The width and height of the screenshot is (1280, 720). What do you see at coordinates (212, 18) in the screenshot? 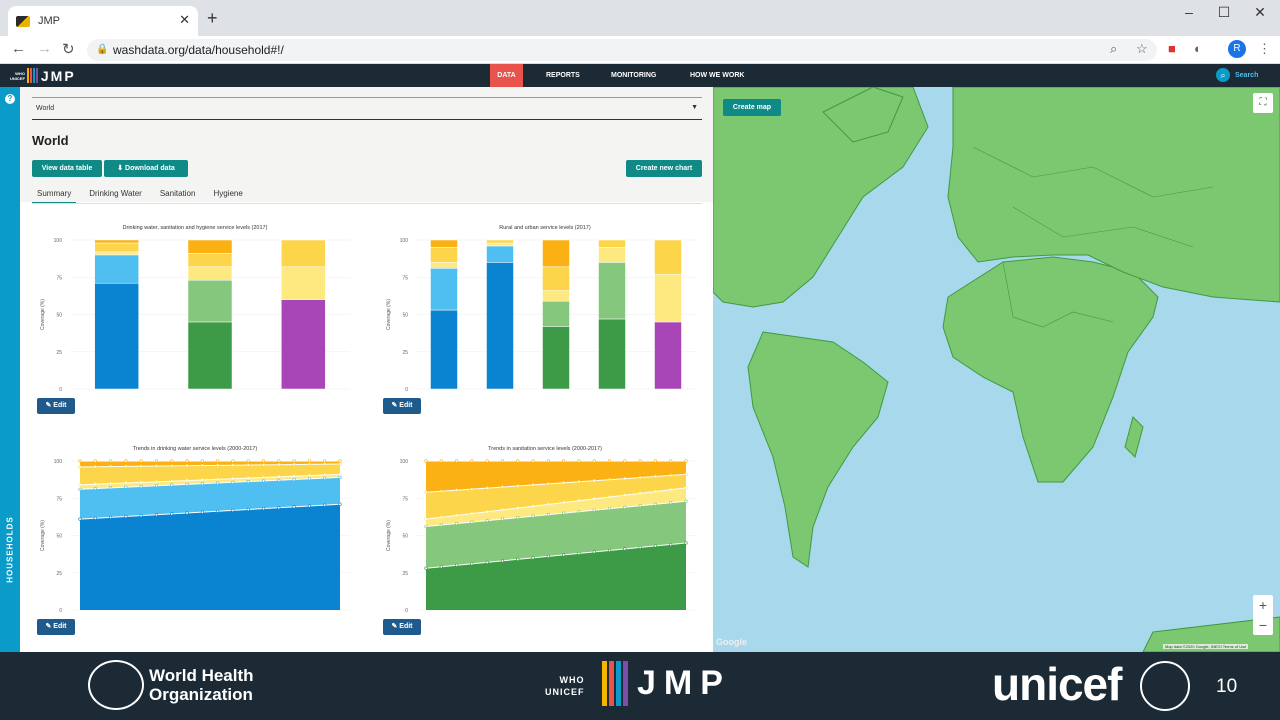
I see `new-tab-button: +` at bounding box center [212, 18].